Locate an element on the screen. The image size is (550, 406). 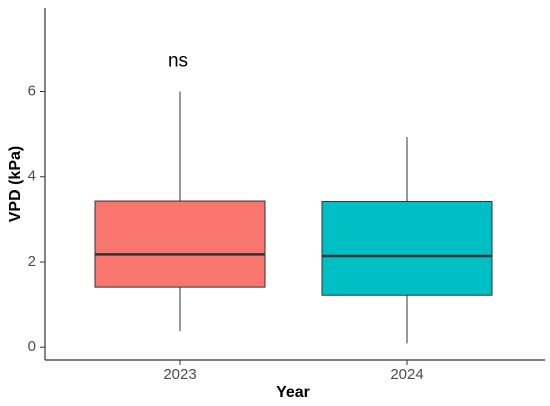
y-axis-label: VPD (kPa) is located at coordinates (15, 184).